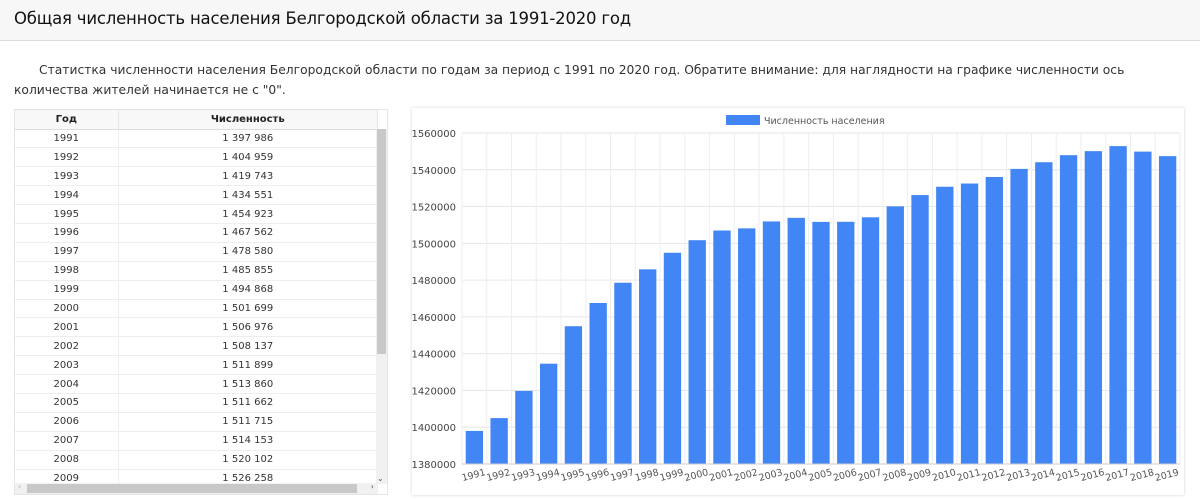  What do you see at coordinates (248, 327) in the screenshot?
I see `population-cell: 1 506 976` at bounding box center [248, 327].